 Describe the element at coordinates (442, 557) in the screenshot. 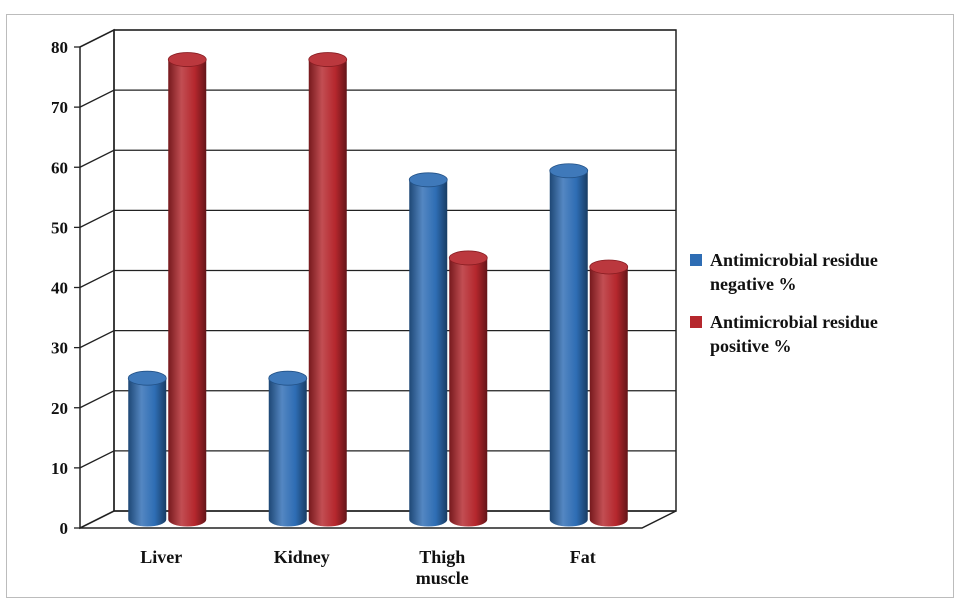

I see `x-category-label: Thigh` at that location.